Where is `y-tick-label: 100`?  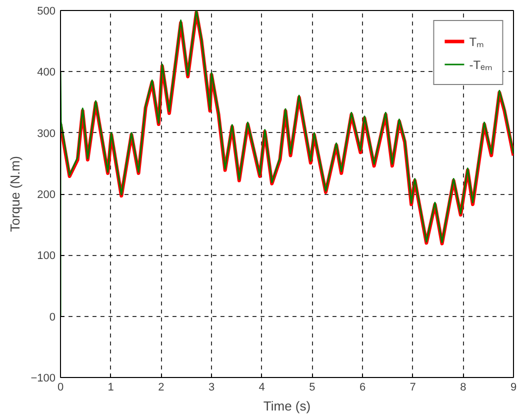
y-tick-label: 100 is located at coordinates (46, 256).